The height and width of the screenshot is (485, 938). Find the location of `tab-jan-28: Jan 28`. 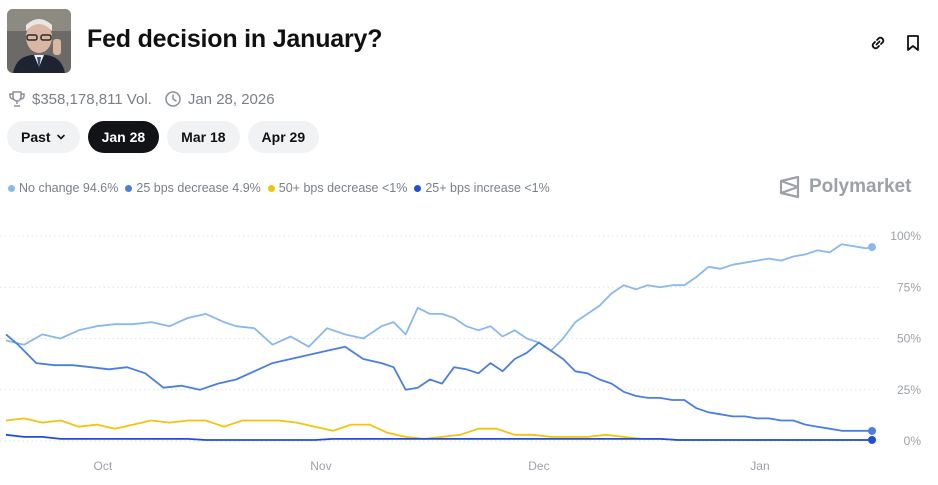

tab-jan-28: Jan 28 is located at coordinates (123, 137).